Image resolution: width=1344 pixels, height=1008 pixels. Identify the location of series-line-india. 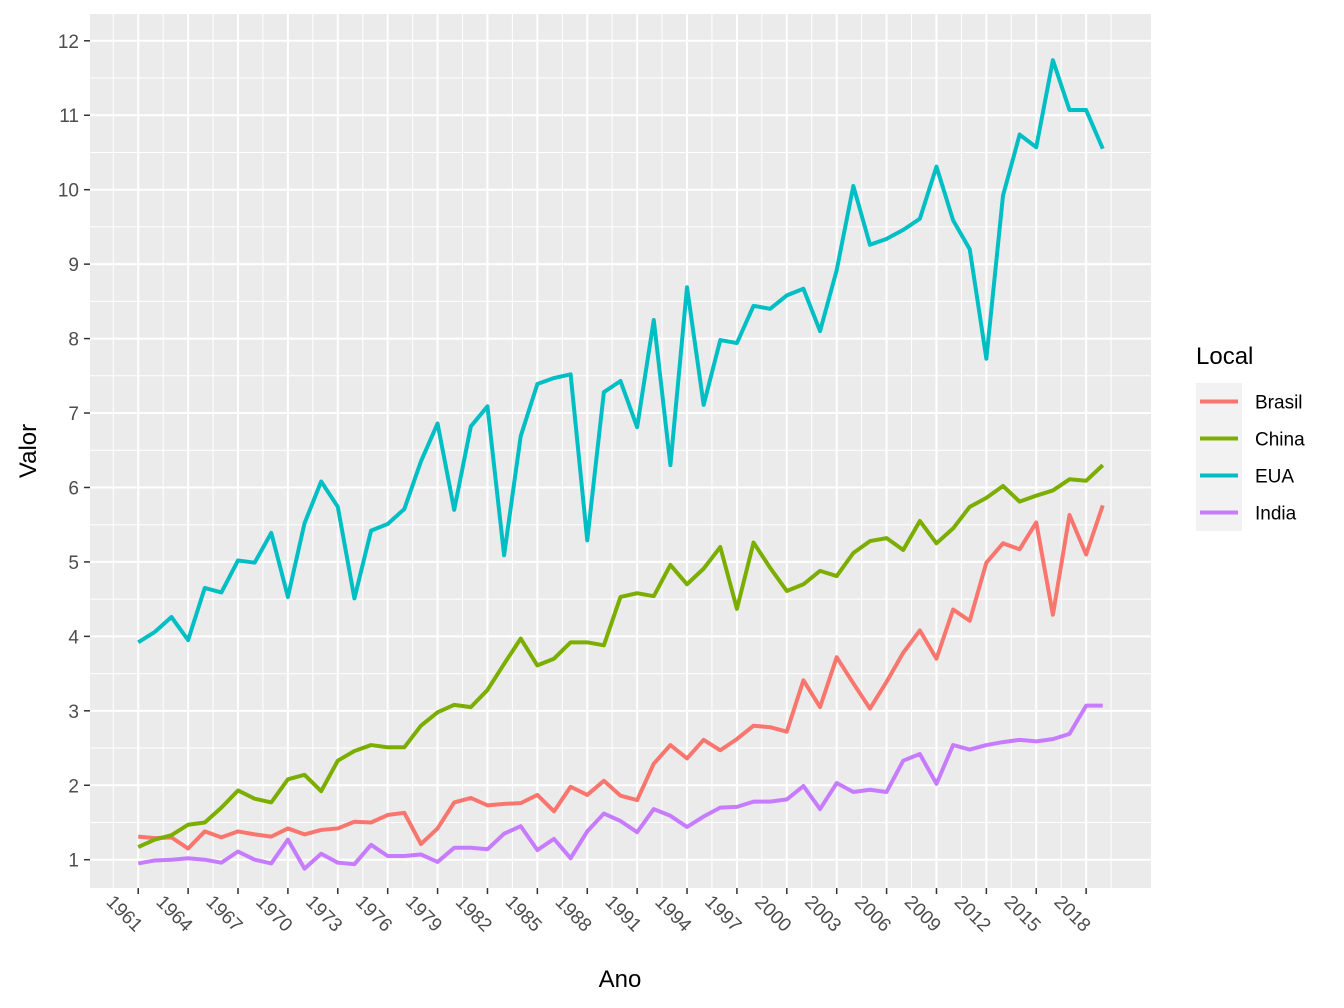
(620, 787).